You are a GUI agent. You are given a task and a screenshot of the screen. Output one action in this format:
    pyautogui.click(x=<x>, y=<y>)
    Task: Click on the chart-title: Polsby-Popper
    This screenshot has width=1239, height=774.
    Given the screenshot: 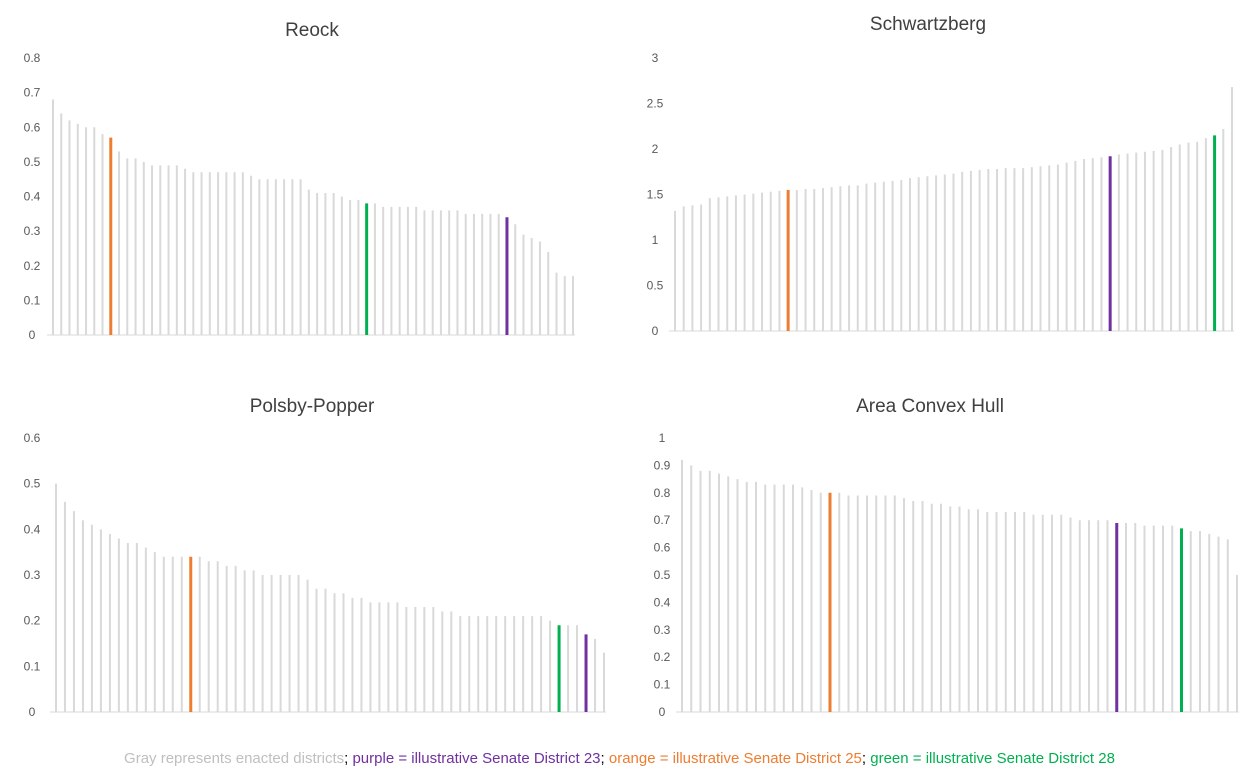 What is the action you would take?
    pyautogui.click(x=312, y=406)
    